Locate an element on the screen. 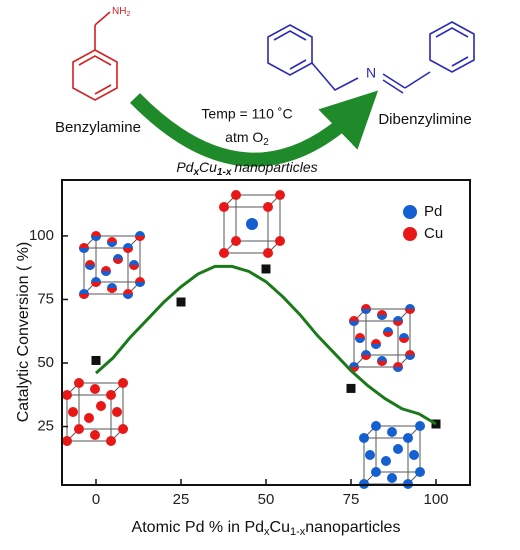 Image resolution: width=520 pixels, height=550 pixels. legend-label: Cu is located at coordinates (433, 233).